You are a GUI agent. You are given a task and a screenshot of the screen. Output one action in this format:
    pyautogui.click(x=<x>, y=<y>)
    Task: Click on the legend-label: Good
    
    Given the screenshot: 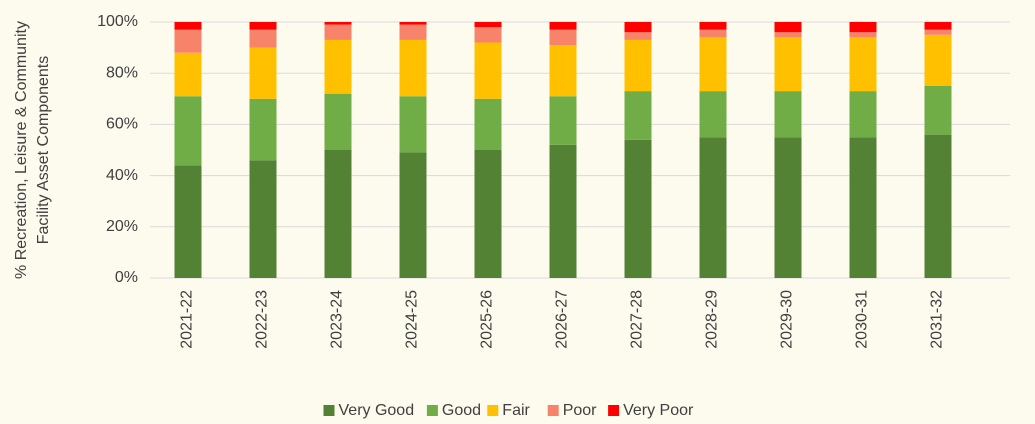 What is the action you would take?
    pyautogui.click(x=461, y=410)
    